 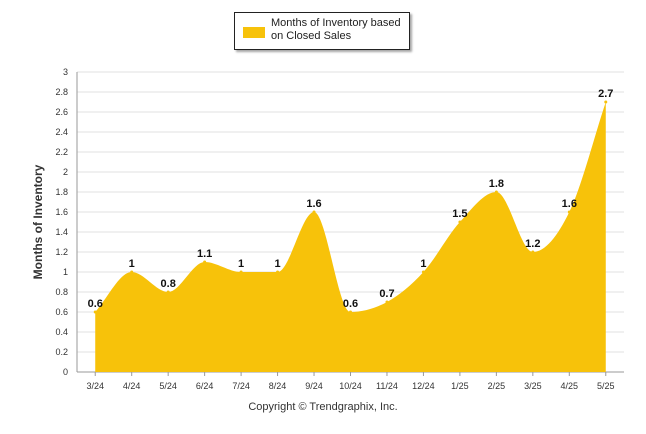 I want to click on legend-swatch, so click(x=254, y=32).